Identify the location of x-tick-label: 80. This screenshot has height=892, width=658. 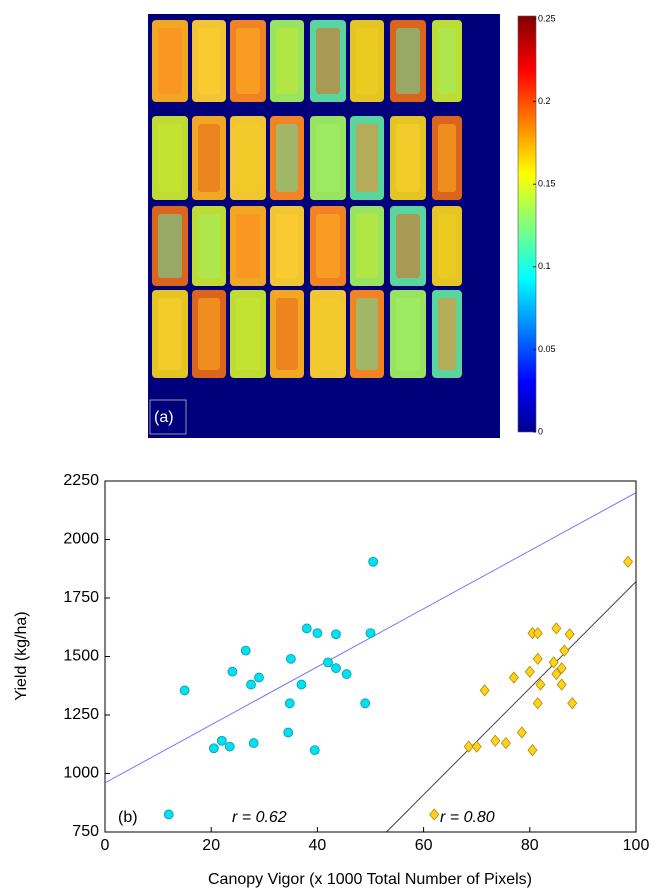
(530, 845).